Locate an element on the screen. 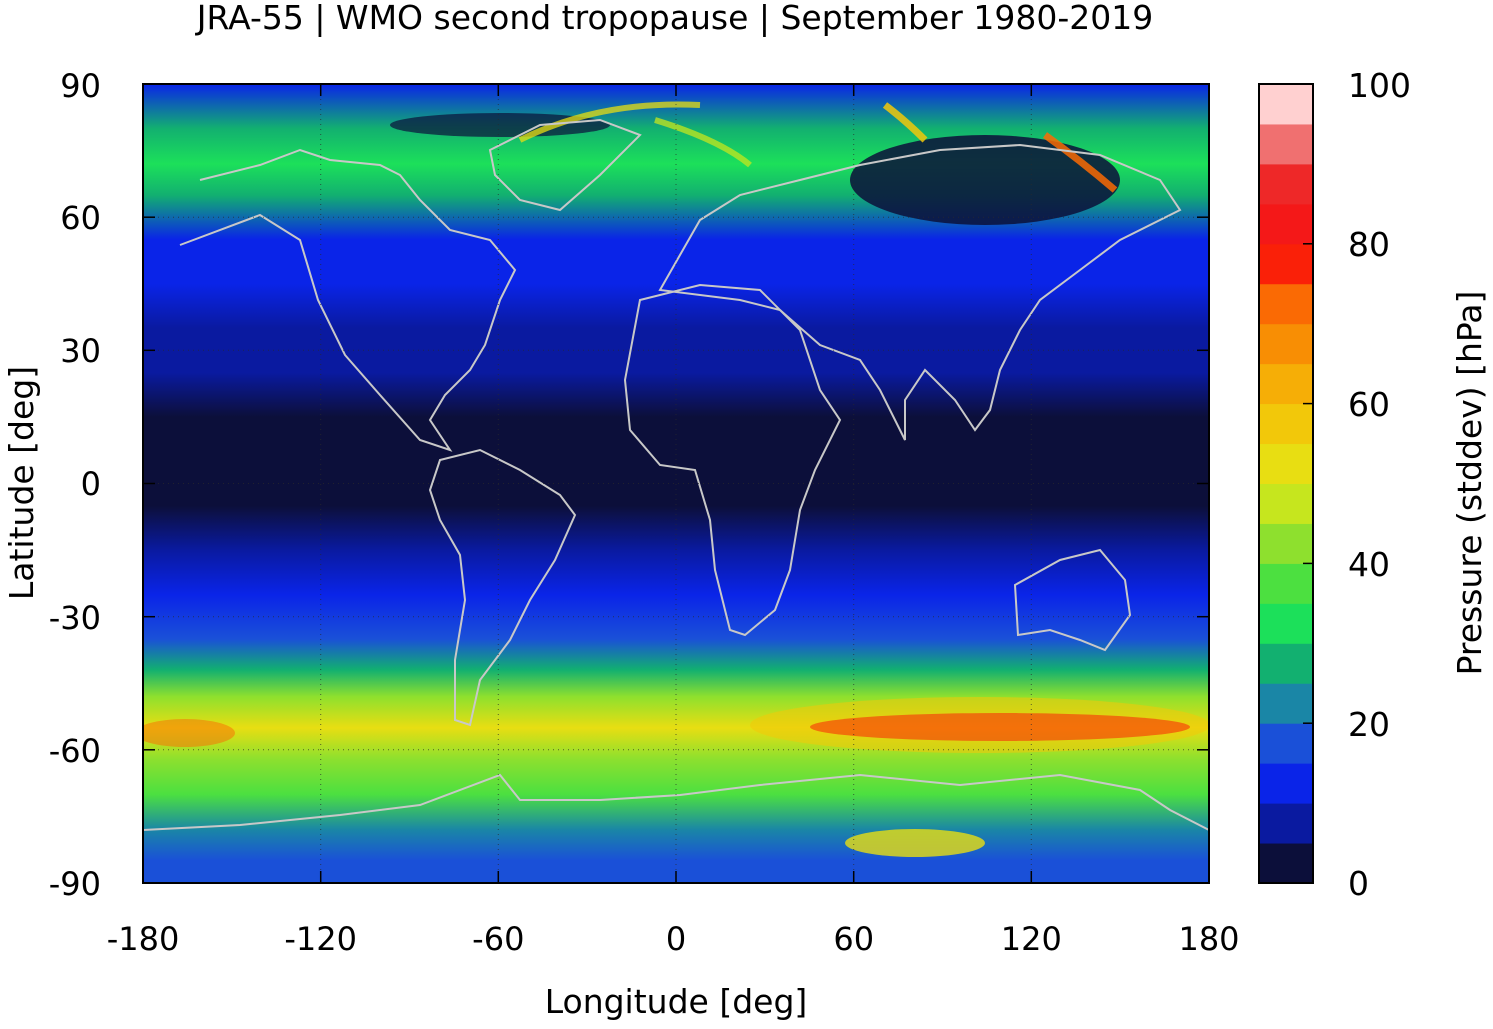  coastline-north-america is located at coordinates (348, 300).